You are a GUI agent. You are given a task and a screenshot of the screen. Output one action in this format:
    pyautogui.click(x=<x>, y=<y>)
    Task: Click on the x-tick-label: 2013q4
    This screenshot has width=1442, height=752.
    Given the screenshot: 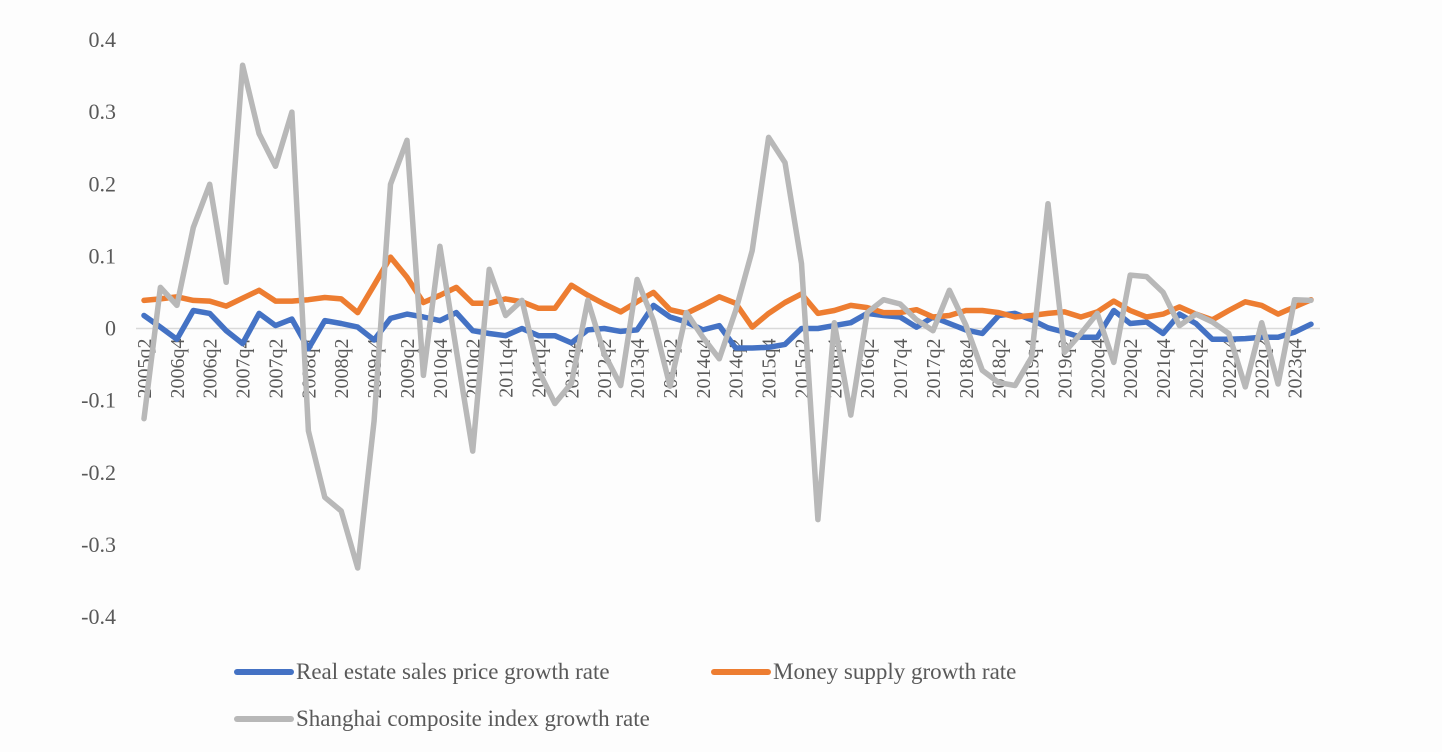 What is the action you would take?
    pyautogui.click(x=638, y=369)
    